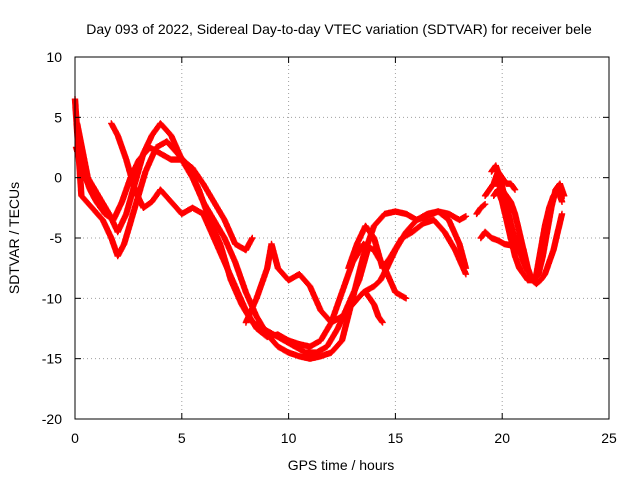  I want to click on y-tick-label: -15, so click(52, 359).